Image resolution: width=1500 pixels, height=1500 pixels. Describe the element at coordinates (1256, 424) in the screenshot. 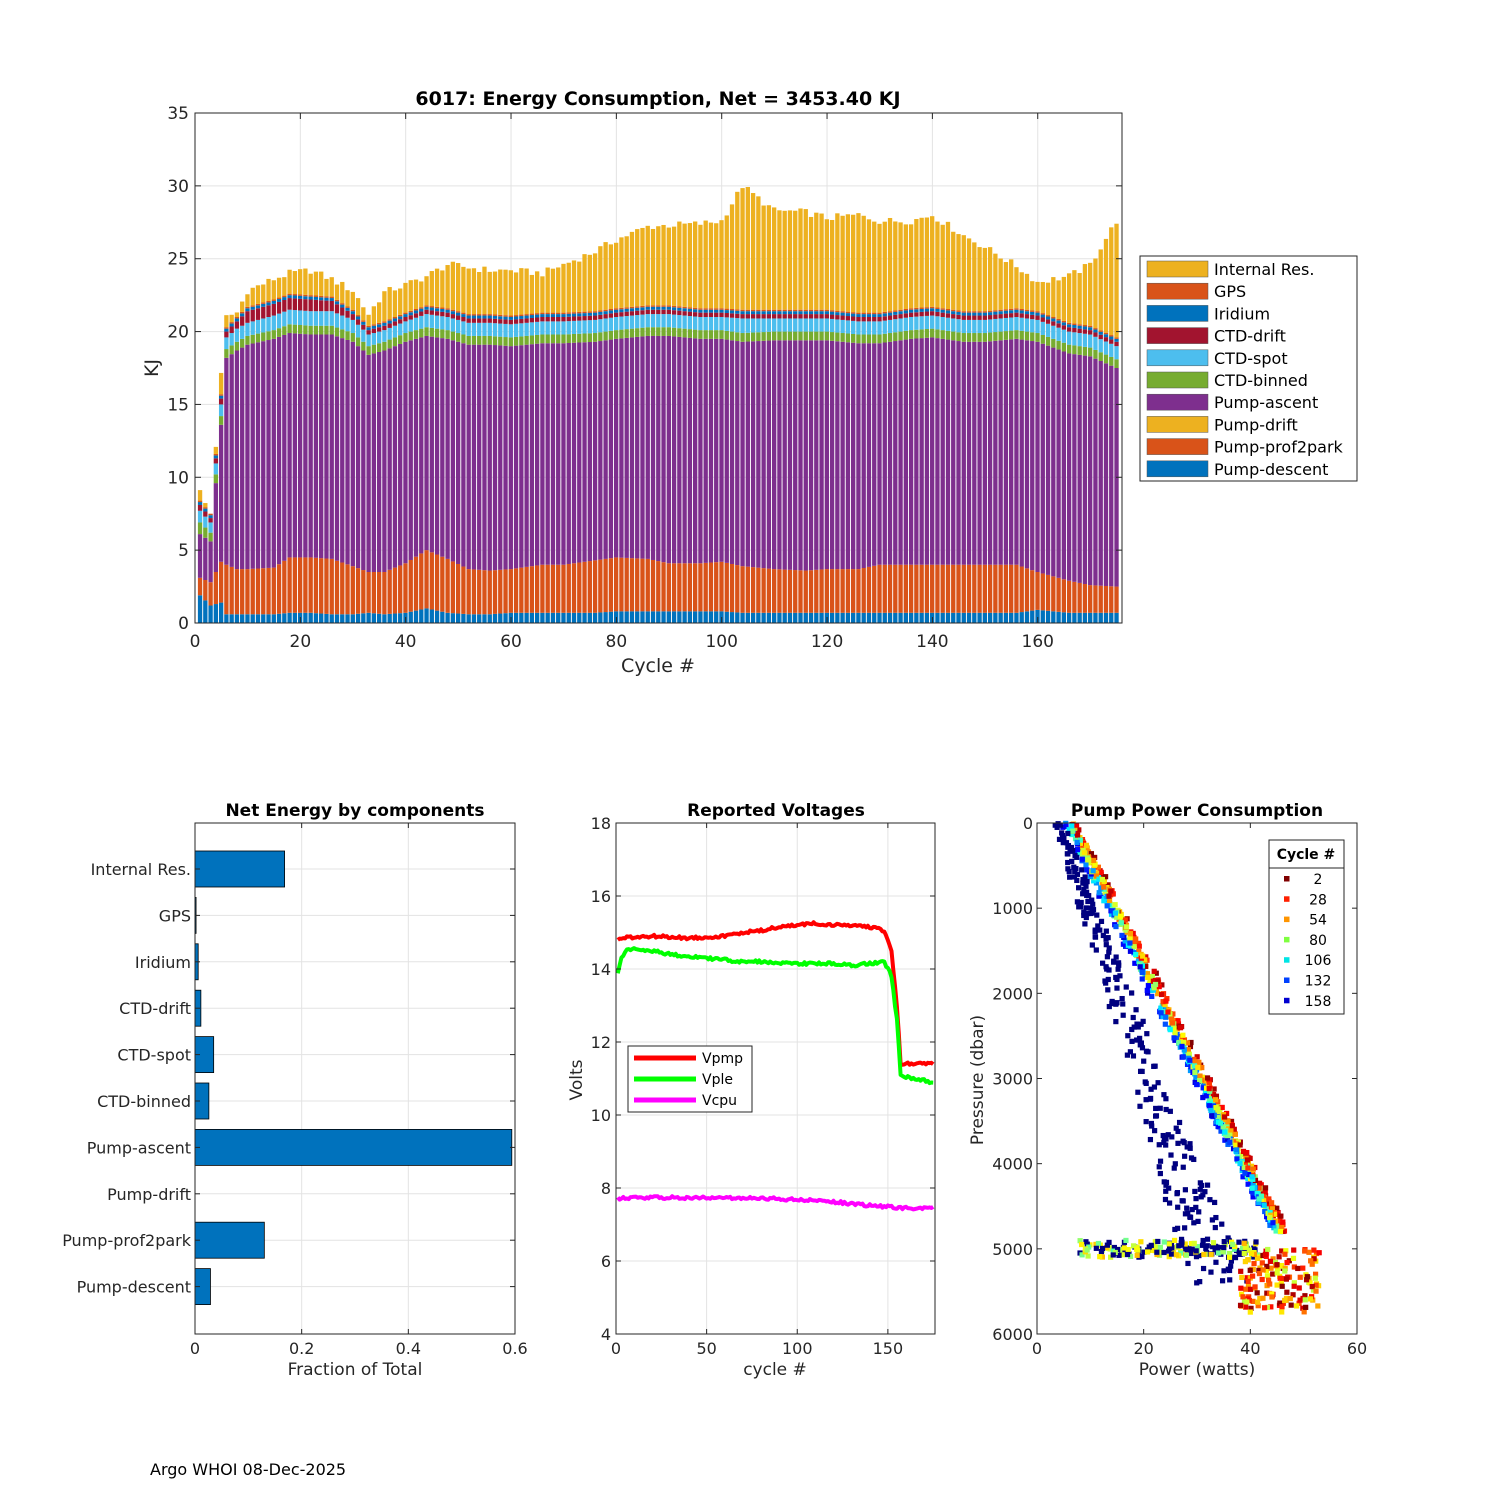

I see `legend-label: Pump-drift` at that location.